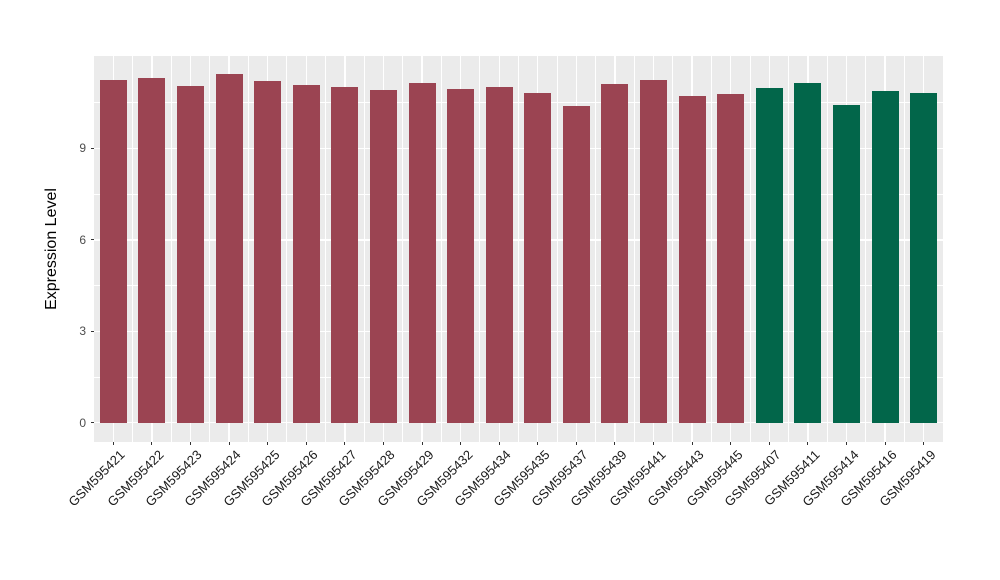 Image resolution: width=1000 pixels, height=580 pixels. What do you see at coordinates (499, 255) in the screenshot?
I see `bar-GSM595434` at bounding box center [499, 255].